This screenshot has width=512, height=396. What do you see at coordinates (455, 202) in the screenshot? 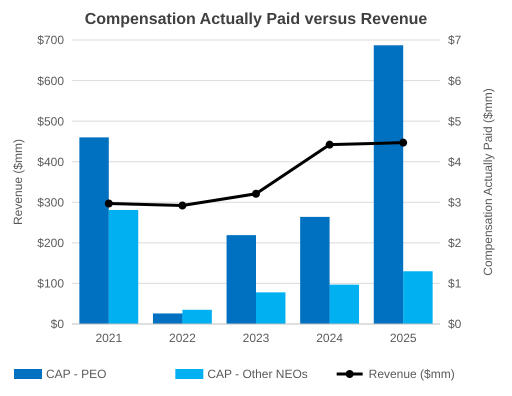
I see `y2-tick-label: $3` at bounding box center [455, 202].